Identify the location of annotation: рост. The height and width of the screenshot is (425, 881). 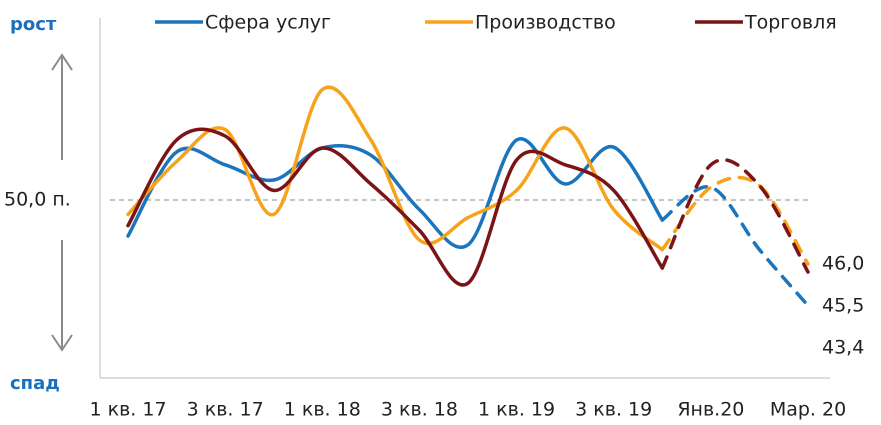
(33, 24).